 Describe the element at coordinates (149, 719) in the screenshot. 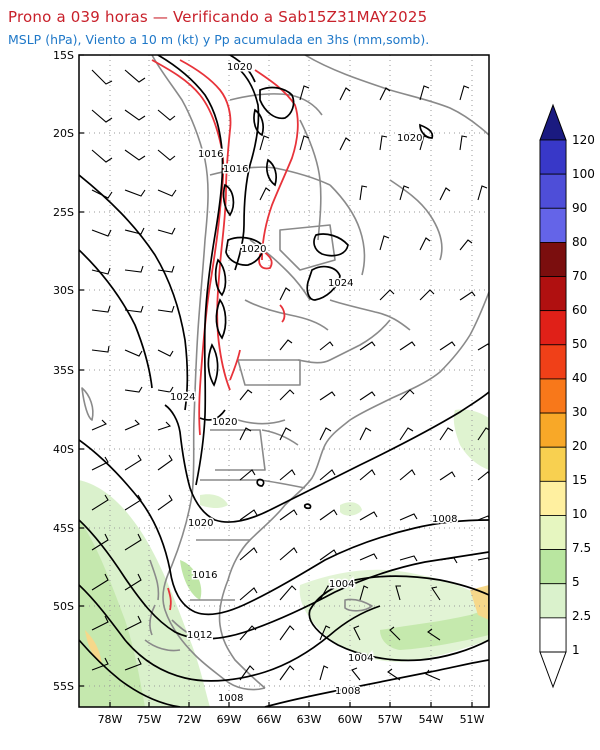

I see `lon-label: 75W` at that location.